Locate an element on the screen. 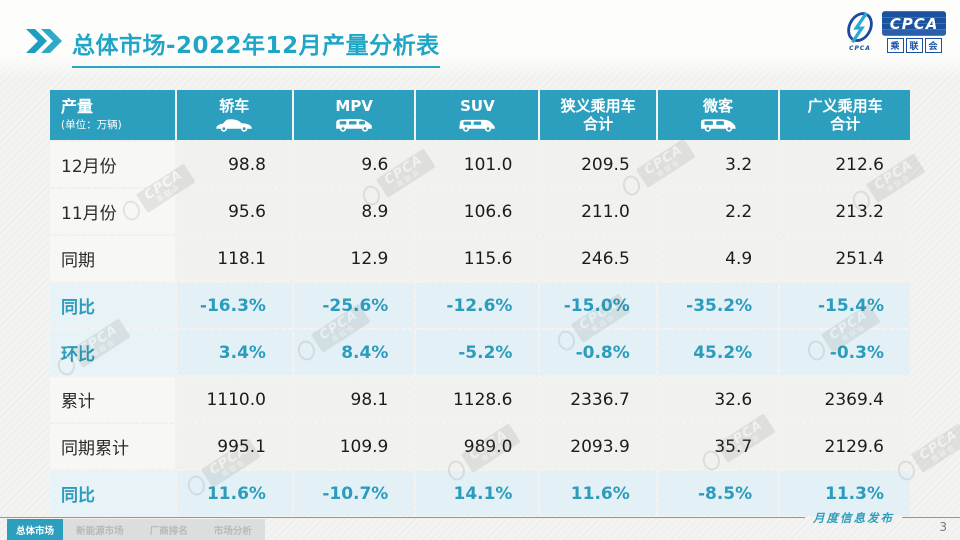 The image size is (960, 540). ribbon-line-left is located at coordinates (402, 517).